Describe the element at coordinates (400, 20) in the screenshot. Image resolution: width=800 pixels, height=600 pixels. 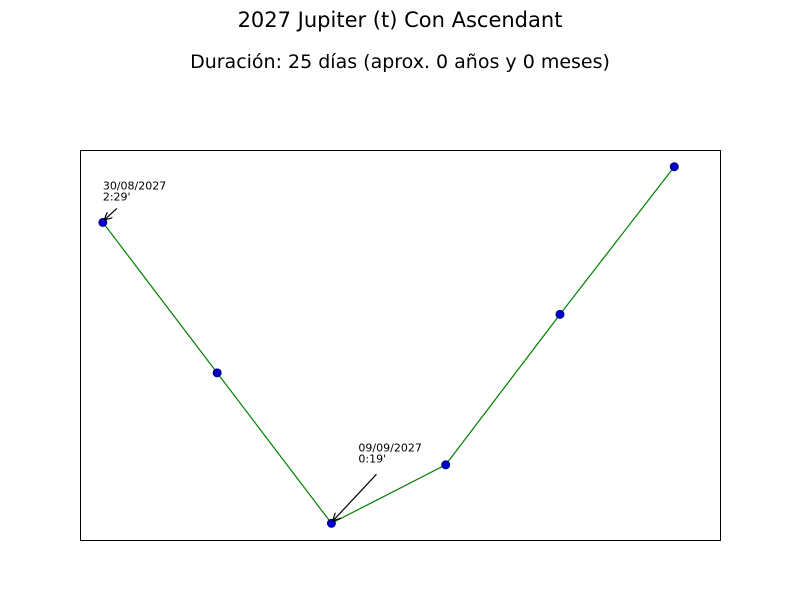
I see `chart-title: 2027 Jupiter (t) Con Ascendant` at that location.